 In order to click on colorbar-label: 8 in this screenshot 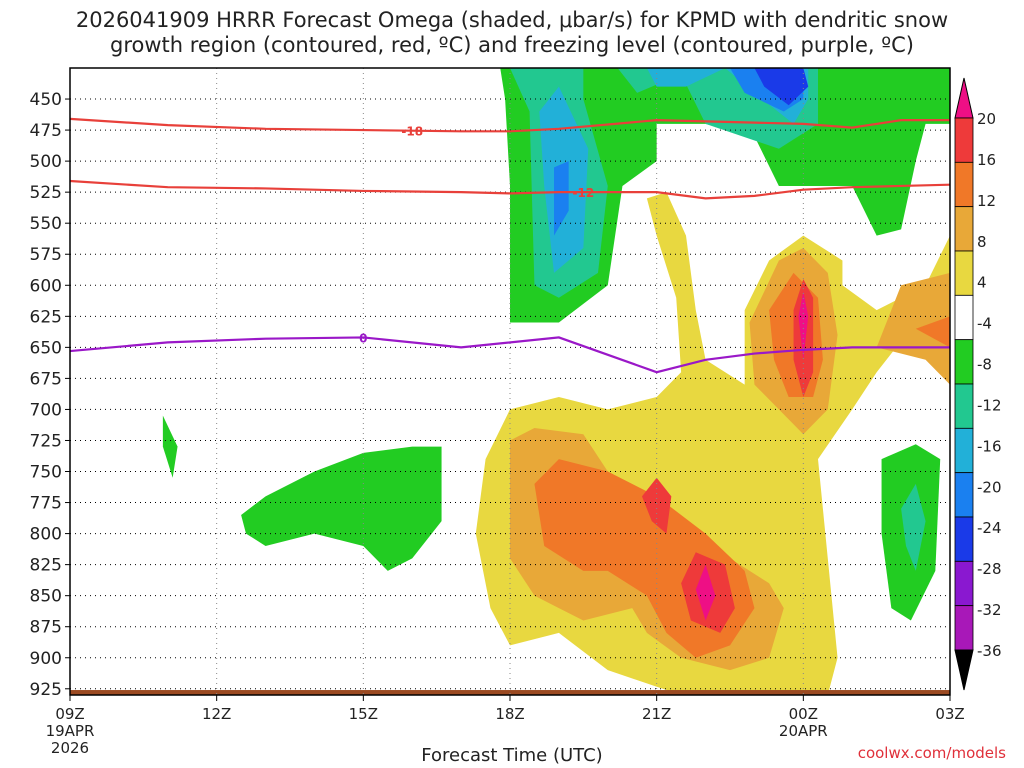, I will do `click(982, 242)`.